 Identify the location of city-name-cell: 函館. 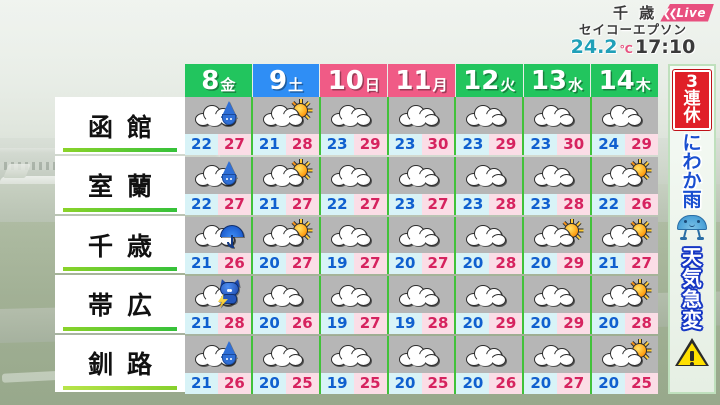
(120, 126).